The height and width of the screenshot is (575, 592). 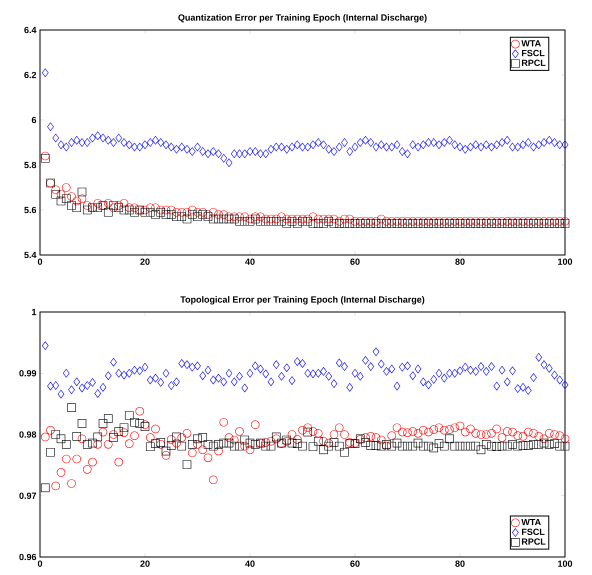 What do you see at coordinates (27, 495) in the screenshot?
I see `y-tick-label: 0.97` at bounding box center [27, 495].